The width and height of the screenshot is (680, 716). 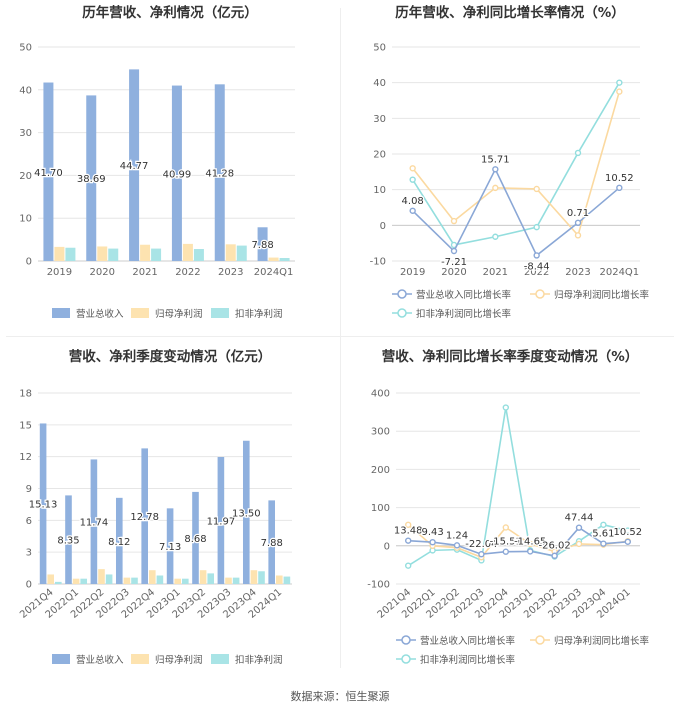 I want to click on chart-title: 营收、净利季度变动情况（亿元）, so click(x=170, y=356).